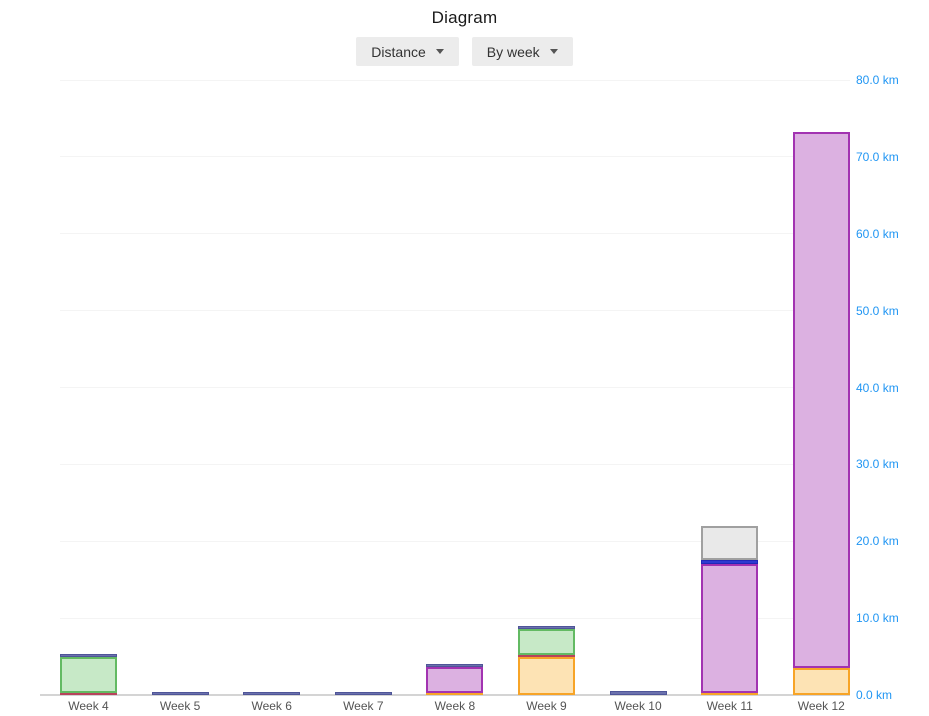 This screenshot has width=929, height=716. Describe the element at coordinates (729, 706) in the screenshot. I see `x-axis-tick-label: Week 11` at that location.